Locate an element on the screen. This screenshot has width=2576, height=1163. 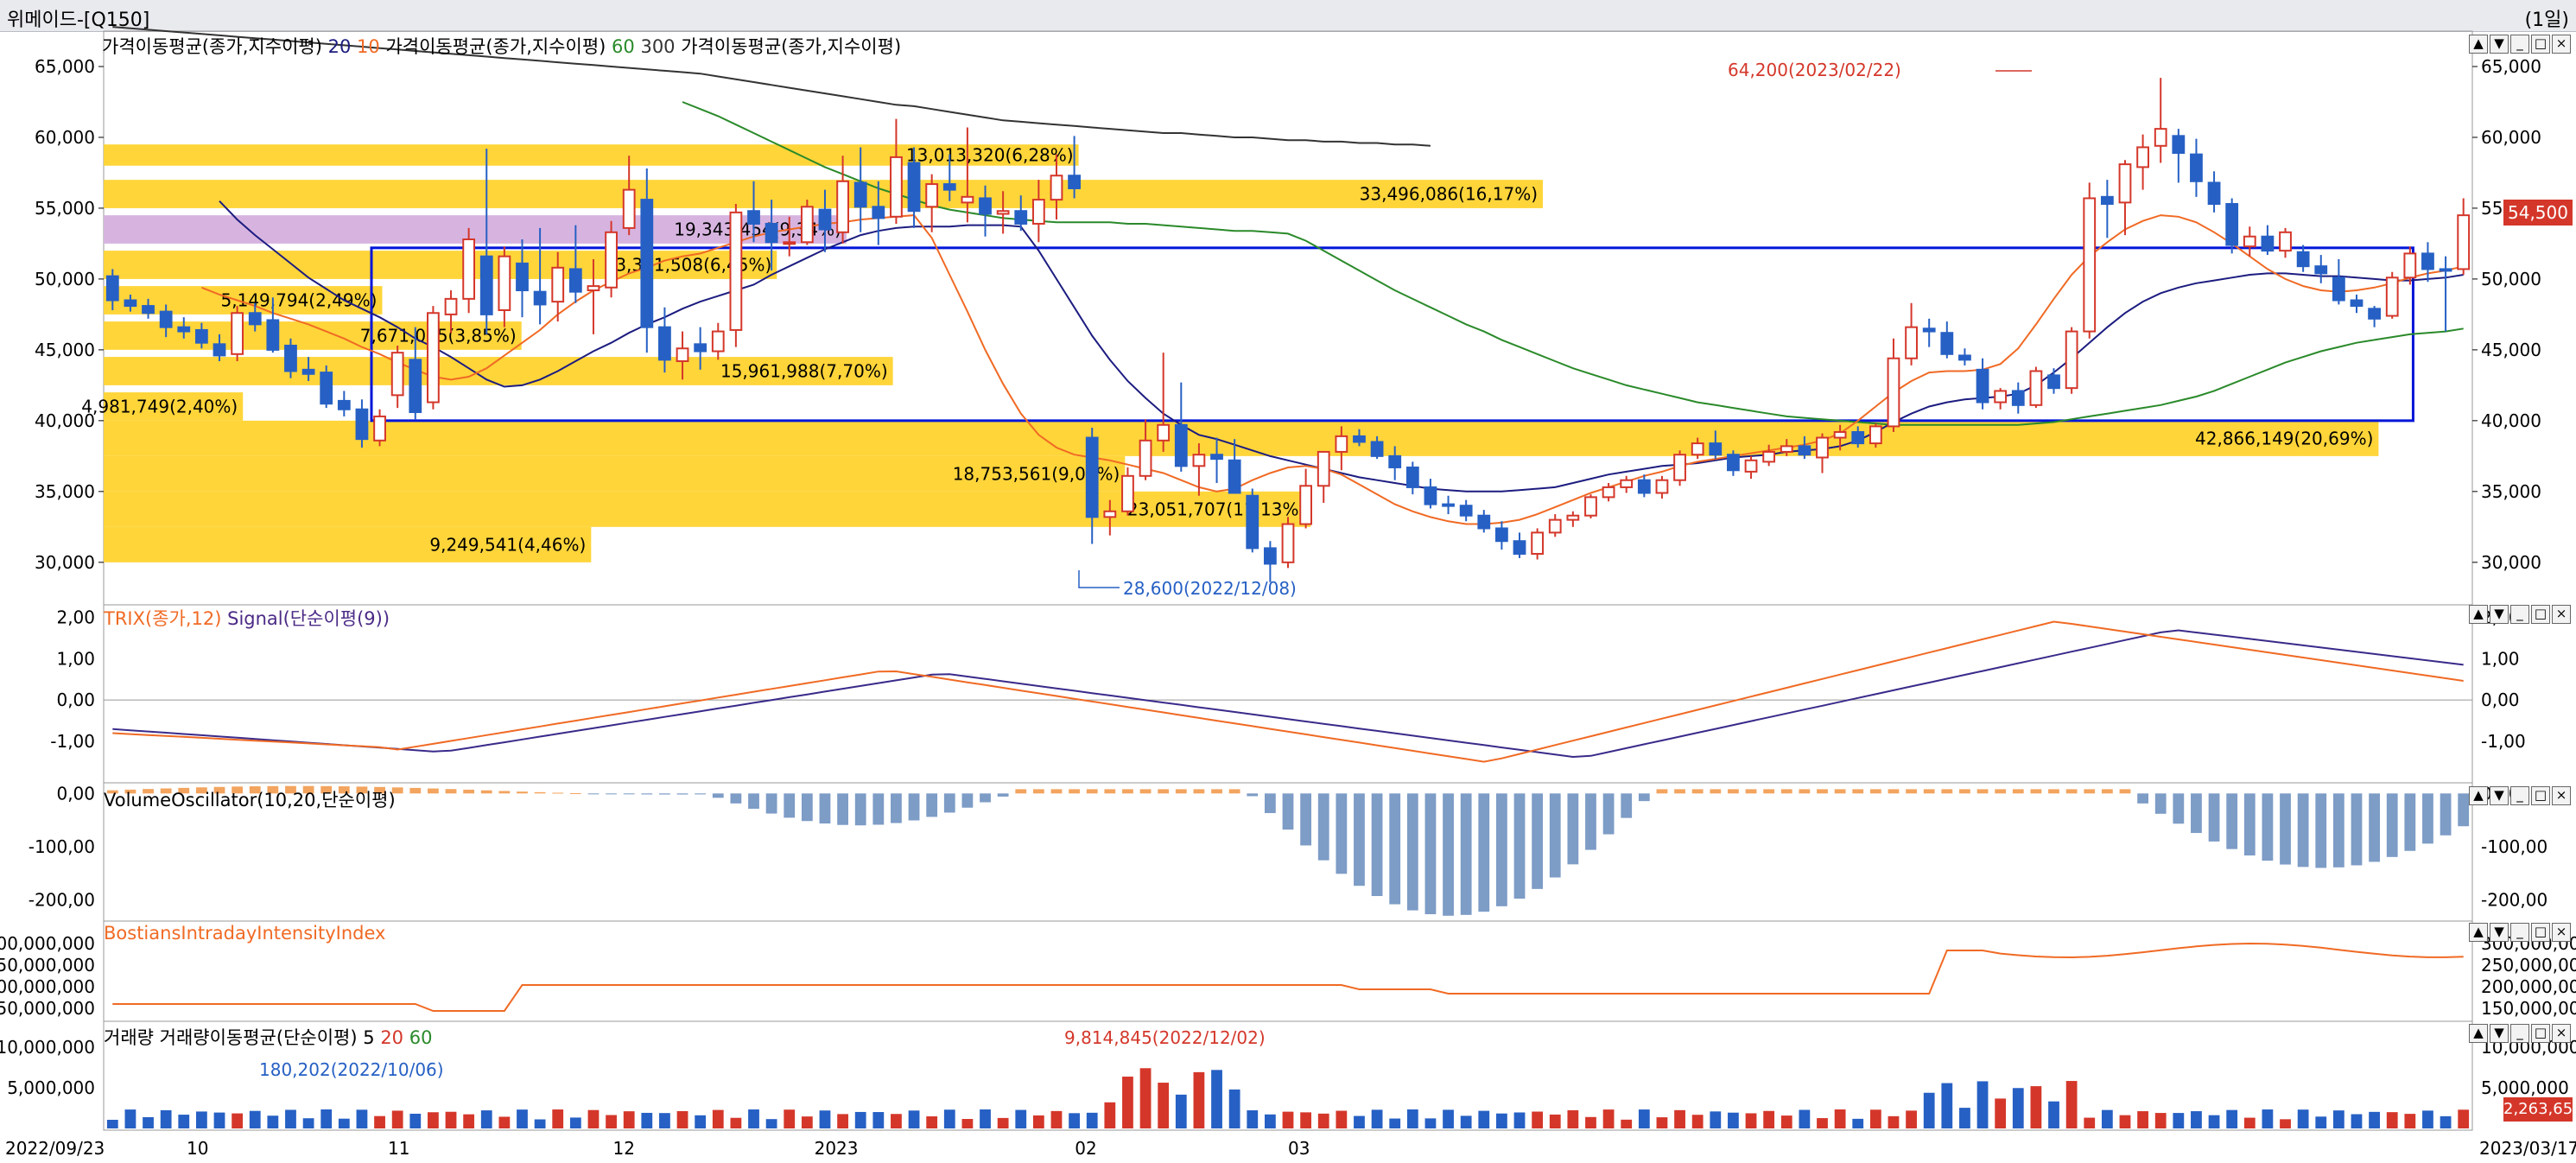
price-tick-label: 35,000 is located at coordinates (65, 492).